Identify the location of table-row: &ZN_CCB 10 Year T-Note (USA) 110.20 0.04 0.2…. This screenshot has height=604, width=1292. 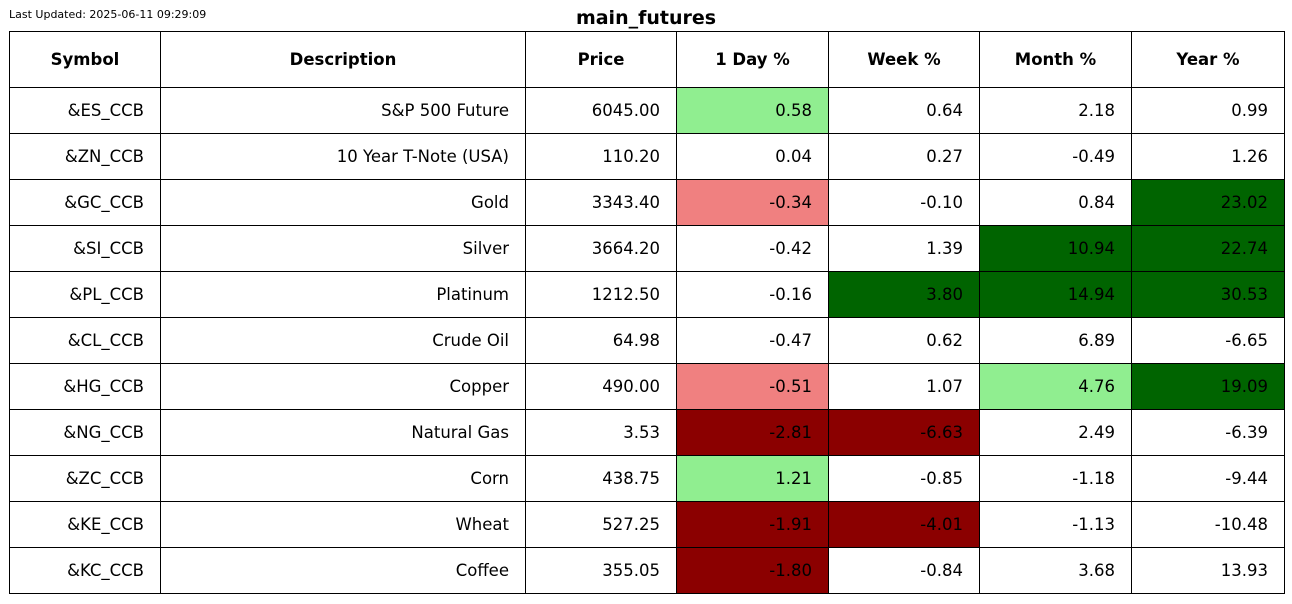
(647, 156).